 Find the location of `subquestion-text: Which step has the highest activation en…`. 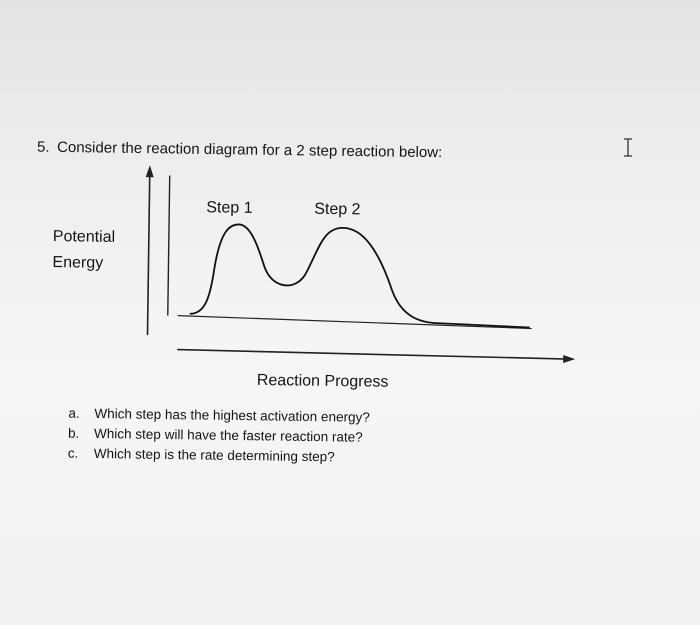

subquestion-text: Which step has the highest activation en… is located at coordinates (232, 415).